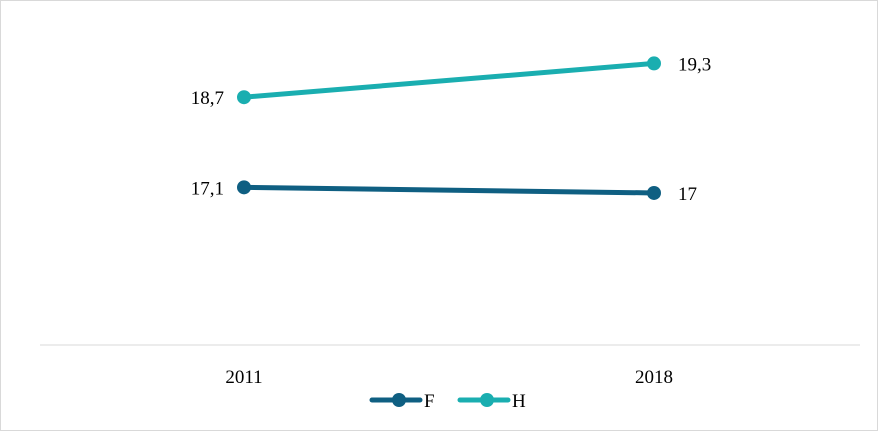 The height and width of the screenshot is (431, 878). Describe the element at coordinates (654, 377) in the screenshot. I see `x-tick-label-2018: 2018` at that location.